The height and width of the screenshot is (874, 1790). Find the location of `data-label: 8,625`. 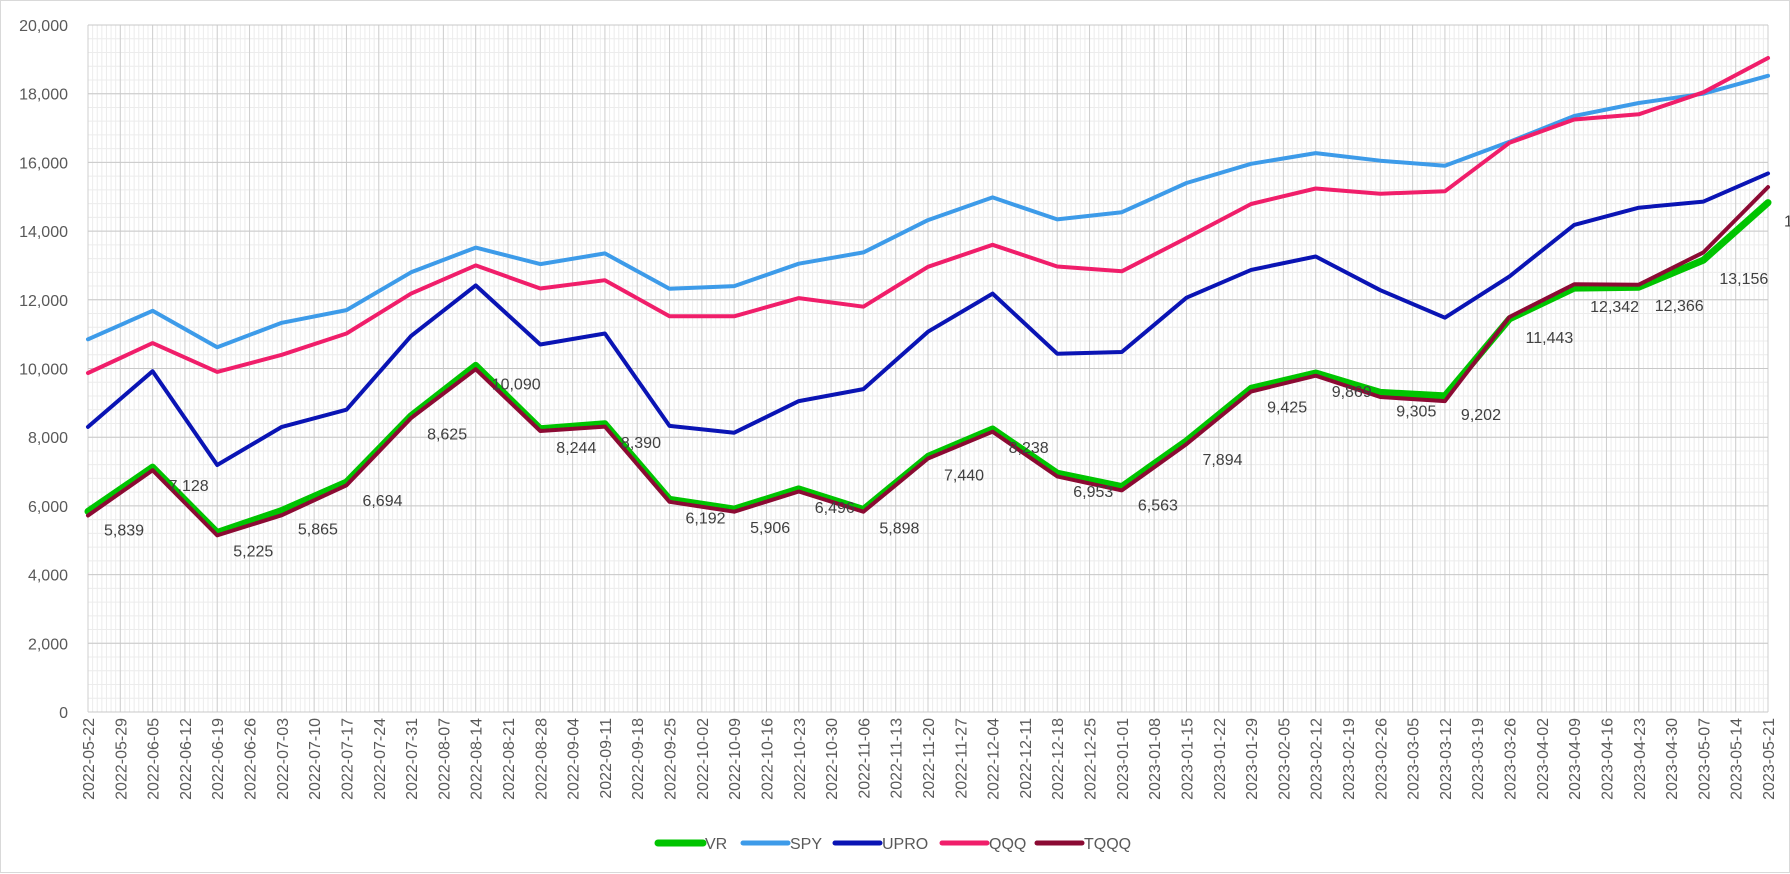

data-label: 8,625 is located at coordinates (447, 435).